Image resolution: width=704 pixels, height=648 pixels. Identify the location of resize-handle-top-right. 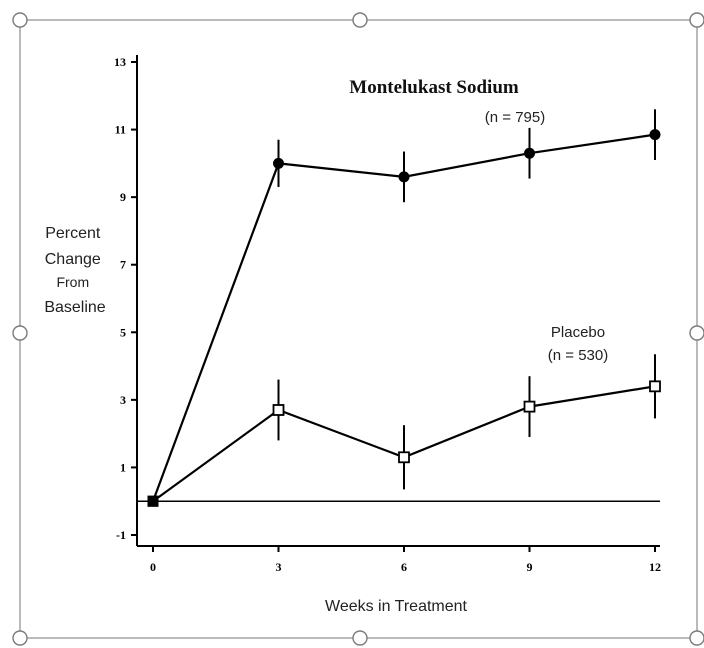
(696, 20).